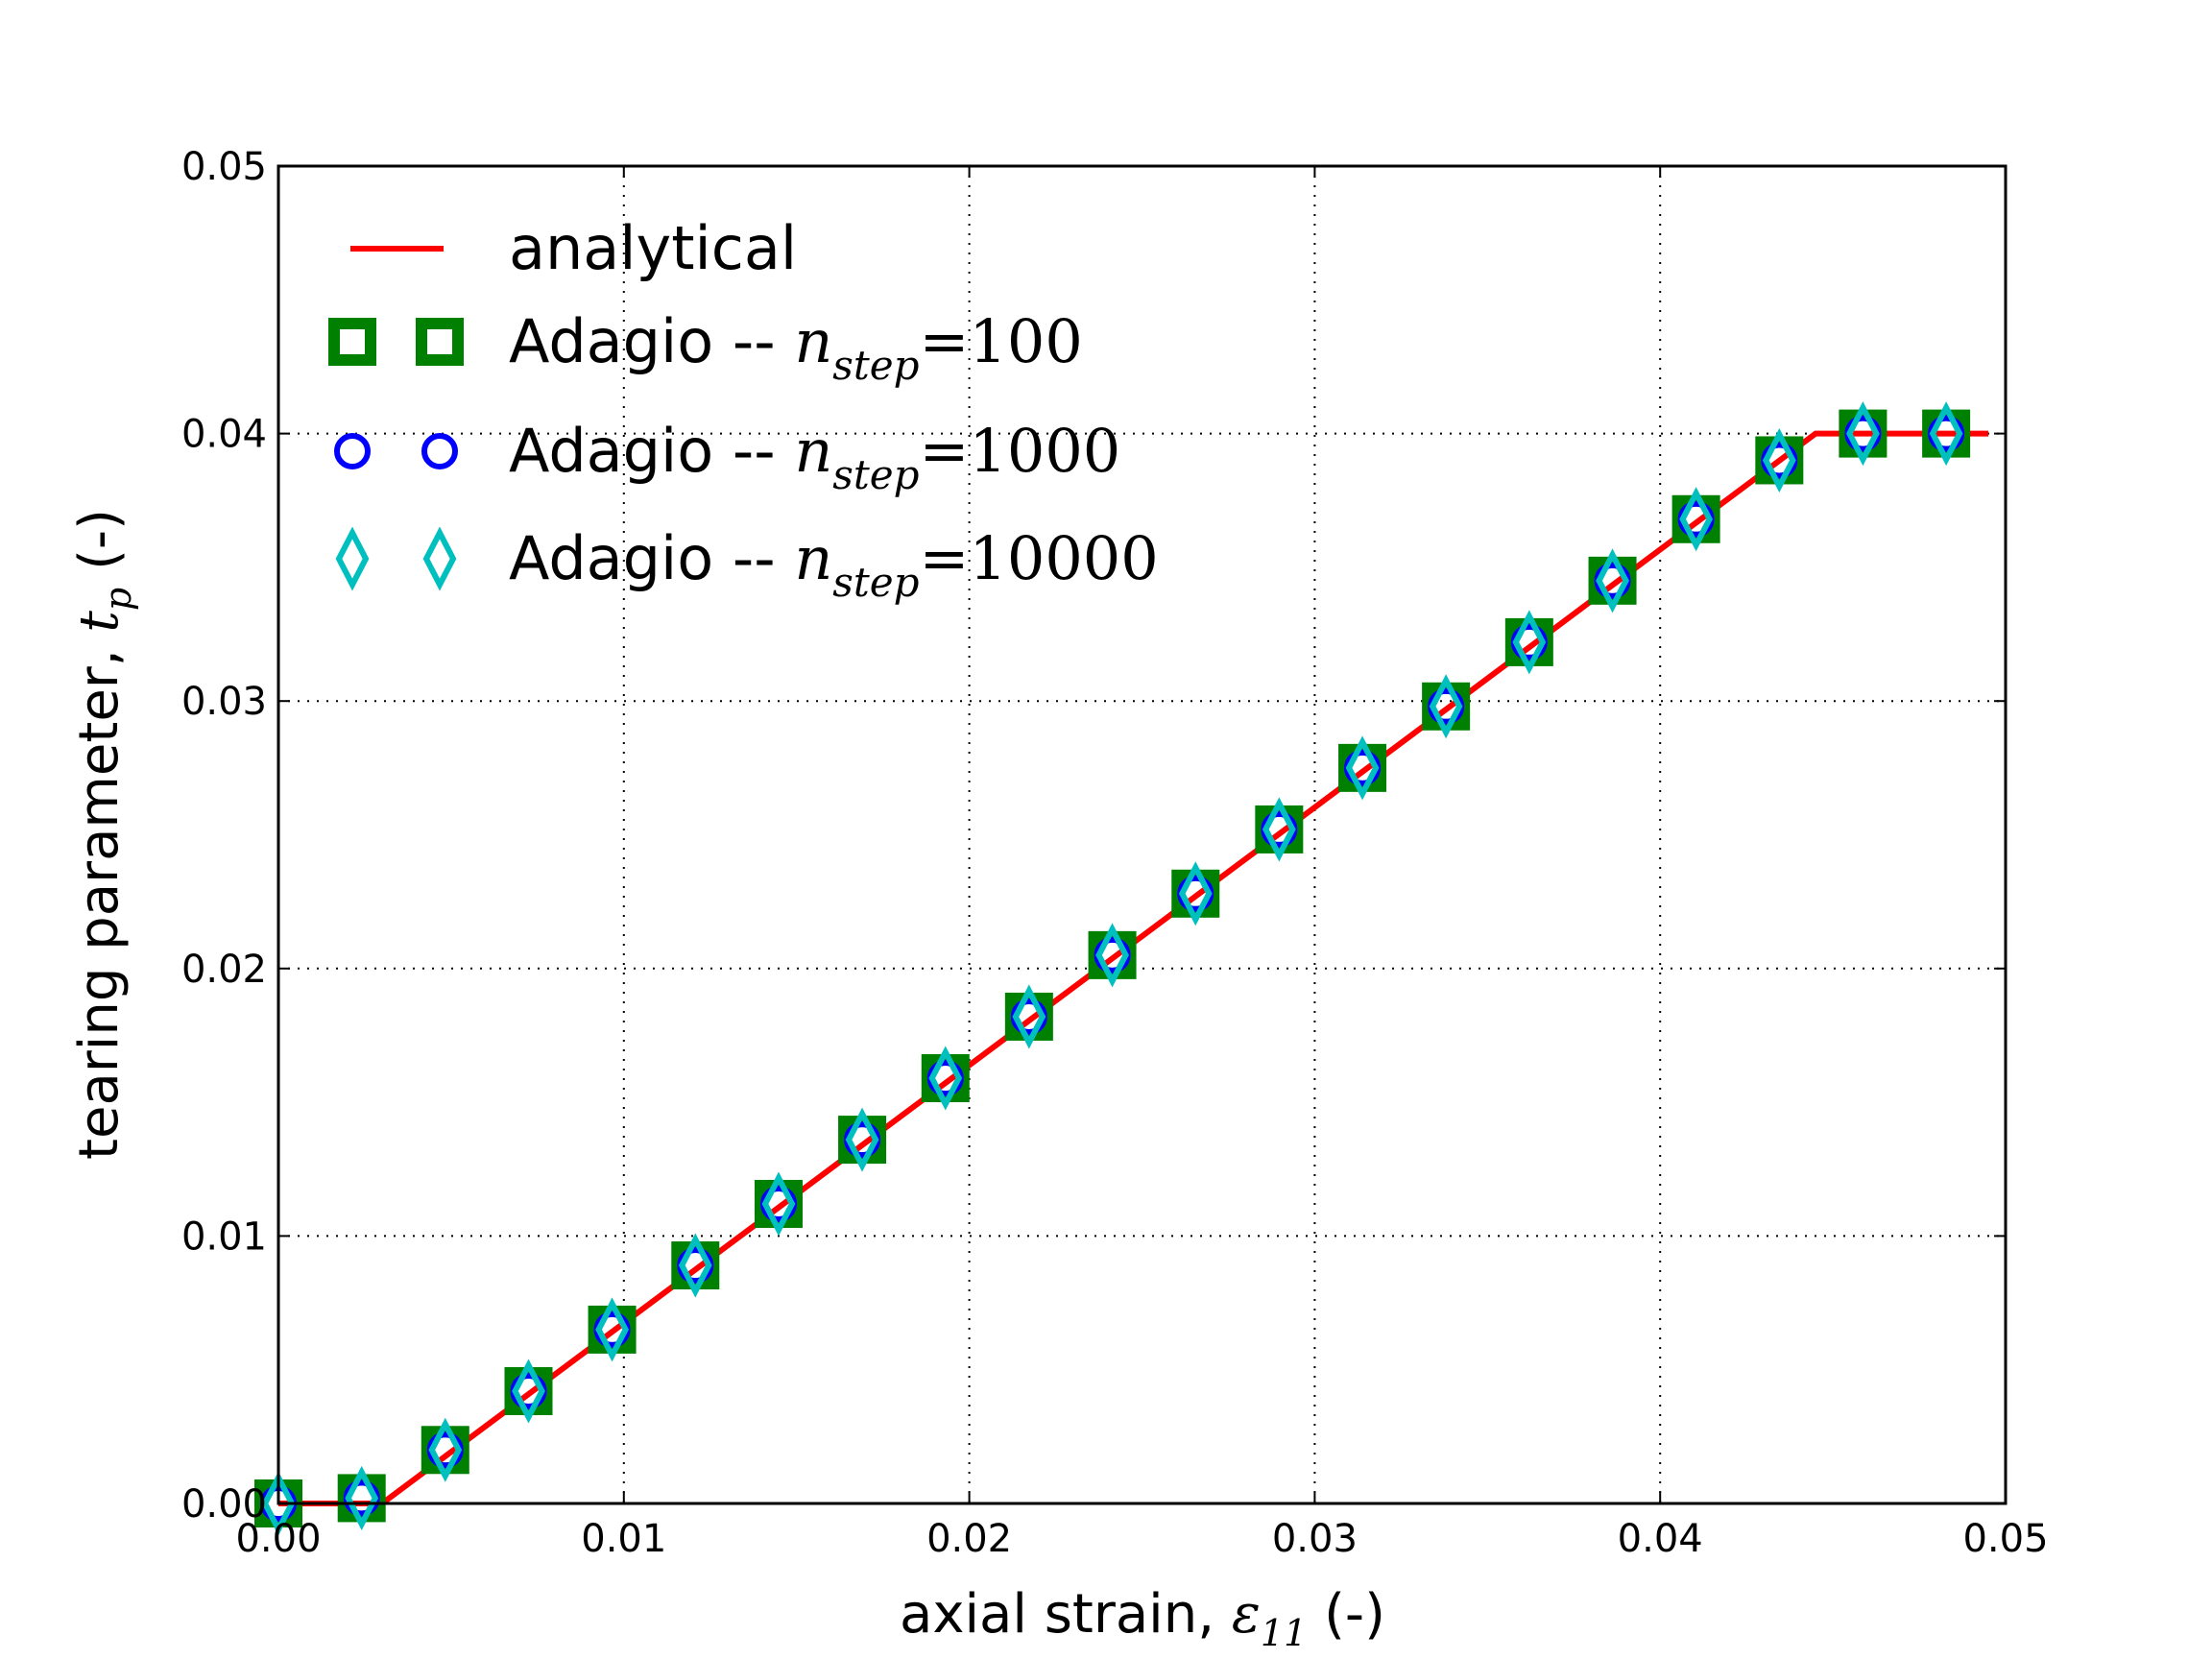 The image size is (2212, 1659). What do you see at coordinates (1315, 1539) in the screenshot?
I see `x-tick-label: 0.03` at bounding box center [1315, 1539].